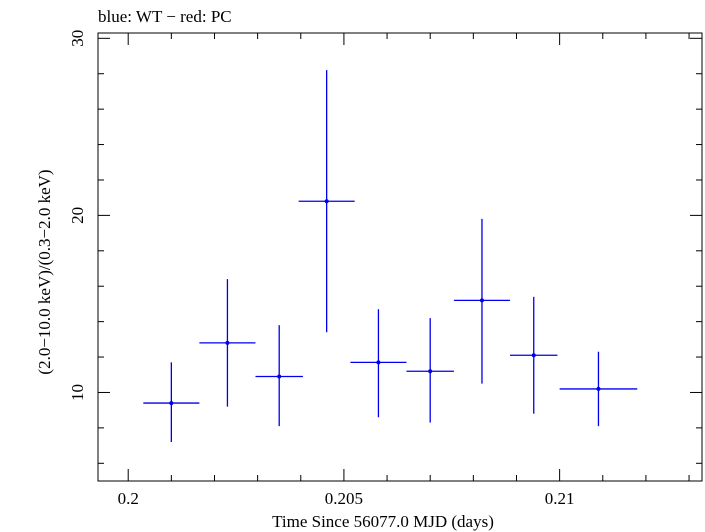 The width and height of the screenshot is (705, 532). I want to click on y-tick-label: 10, so click(77, 392).